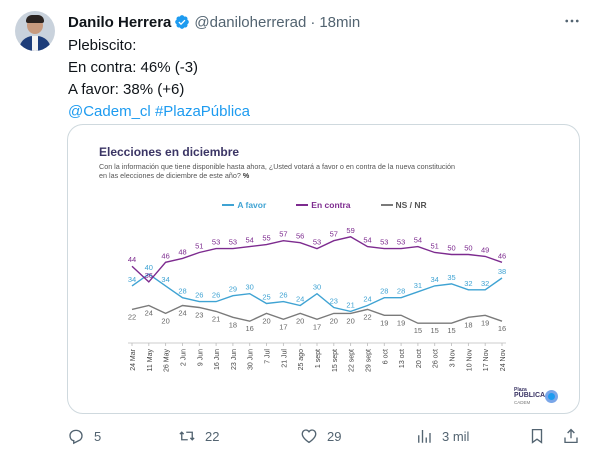 This screenshot has width=594, height=455. Describe the element at coordinates (284, 358) in the screenshot. I see `x-tick-label: 21 Jul` at that location.